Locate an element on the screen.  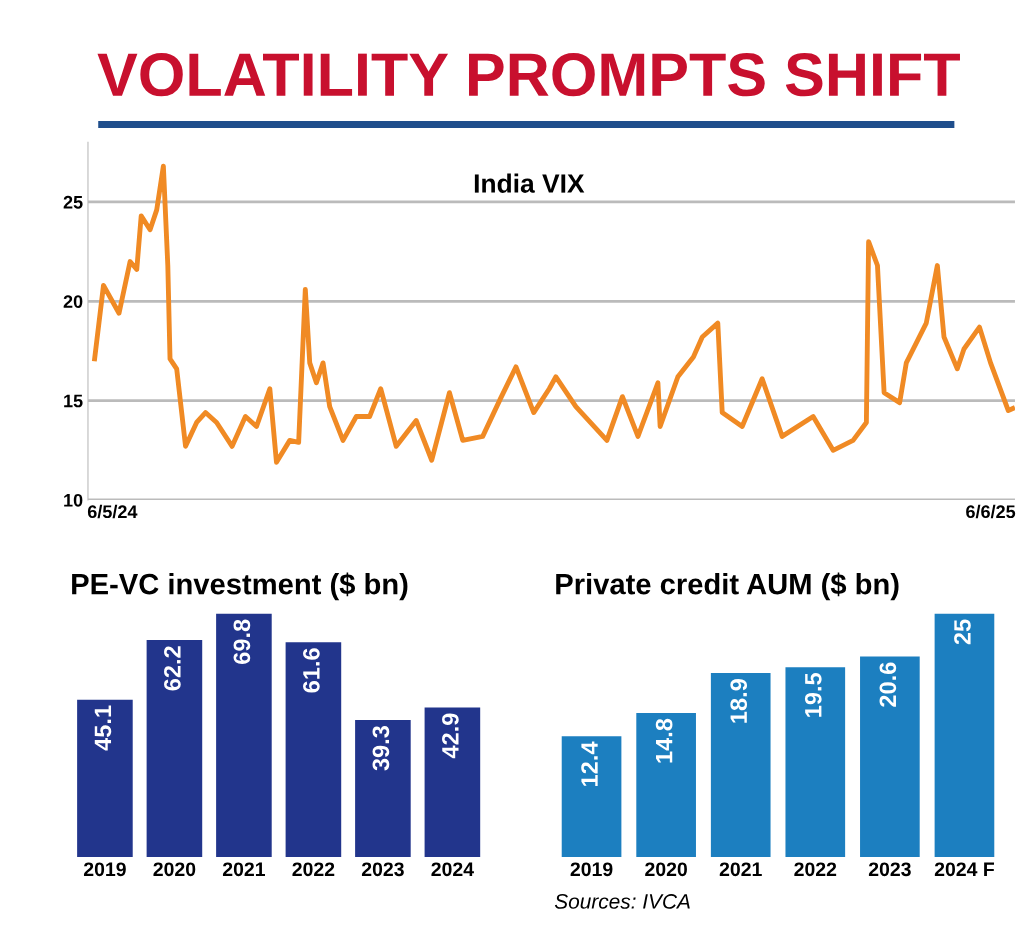
chart-title: PE-VC investment ($ bn) is located at coordinates (240, 586).